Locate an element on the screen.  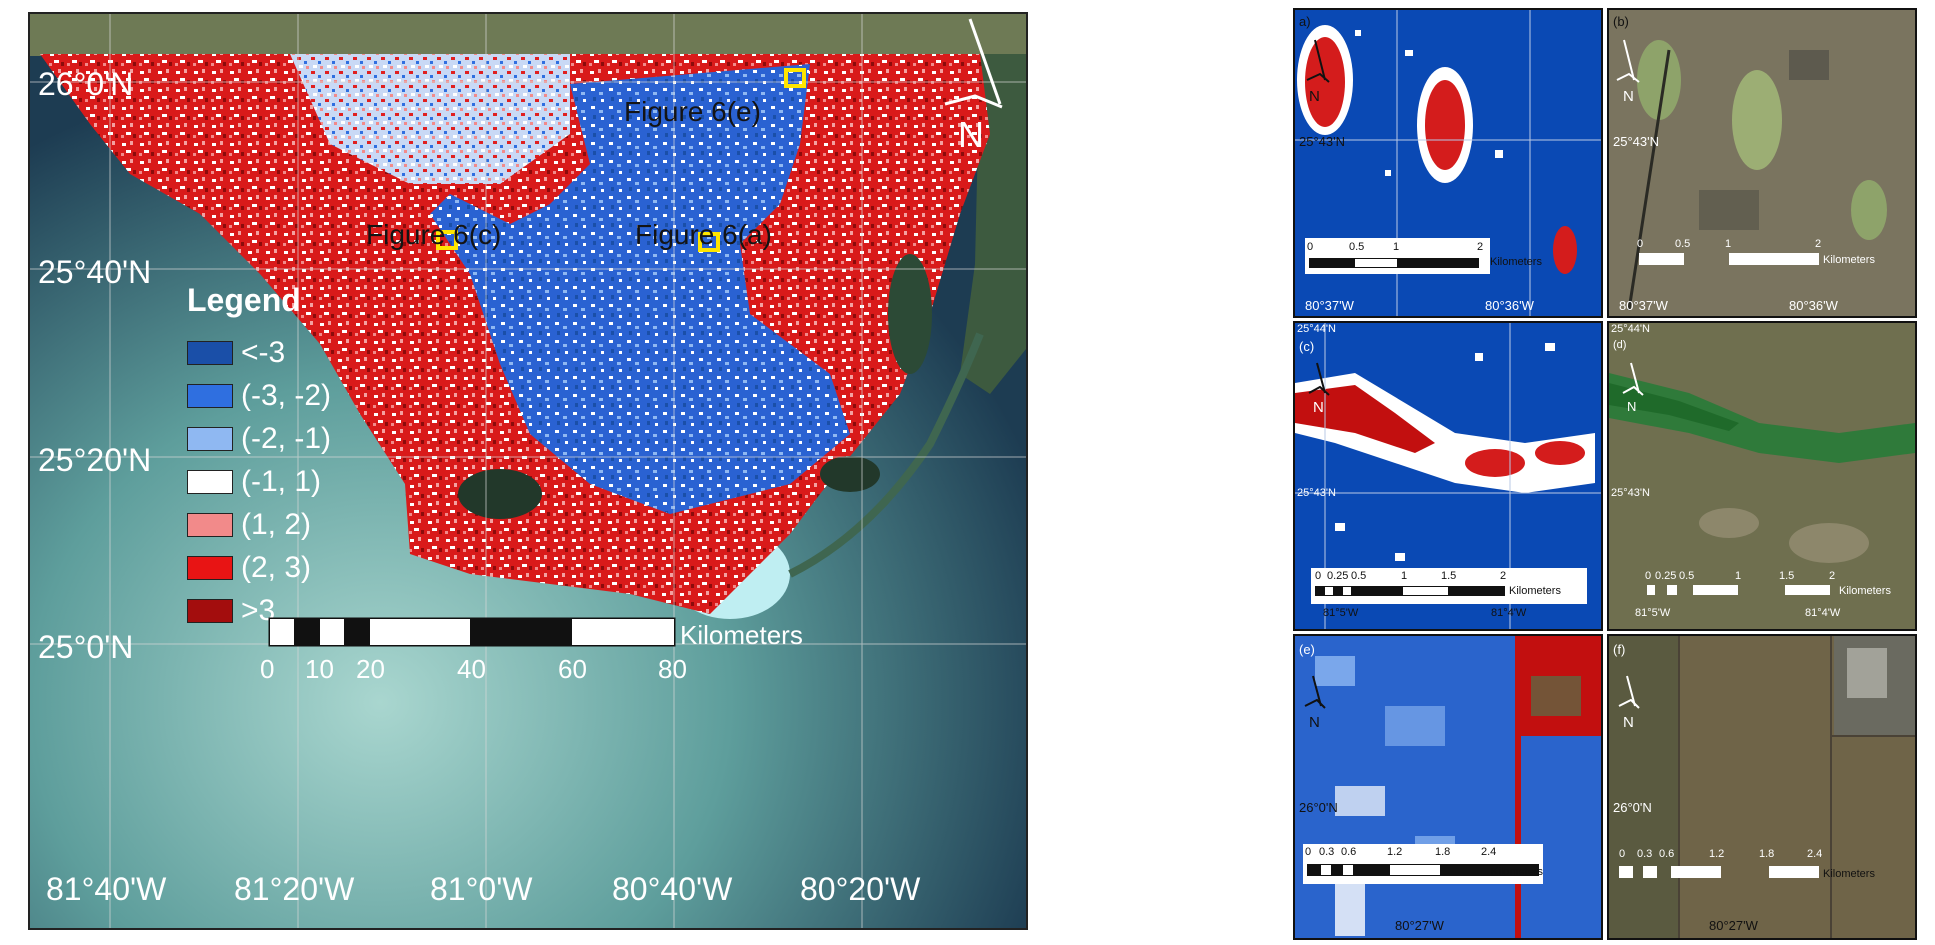
figure-6e-label: Figure 6(e) is located at coordinates (692, 111).